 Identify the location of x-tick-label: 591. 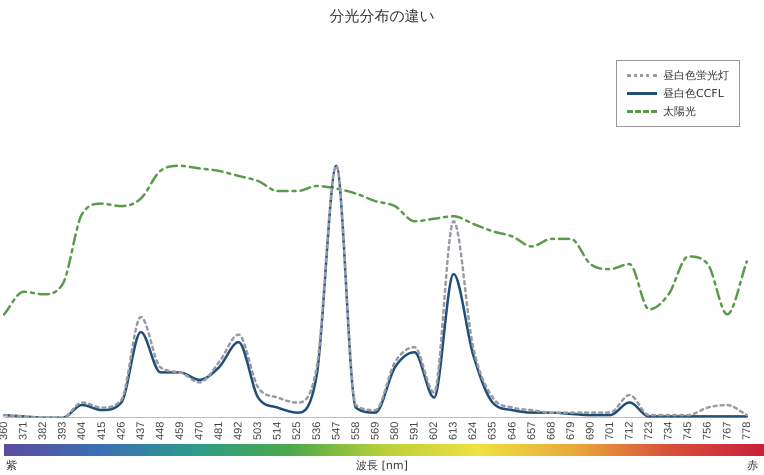
(414, 431).